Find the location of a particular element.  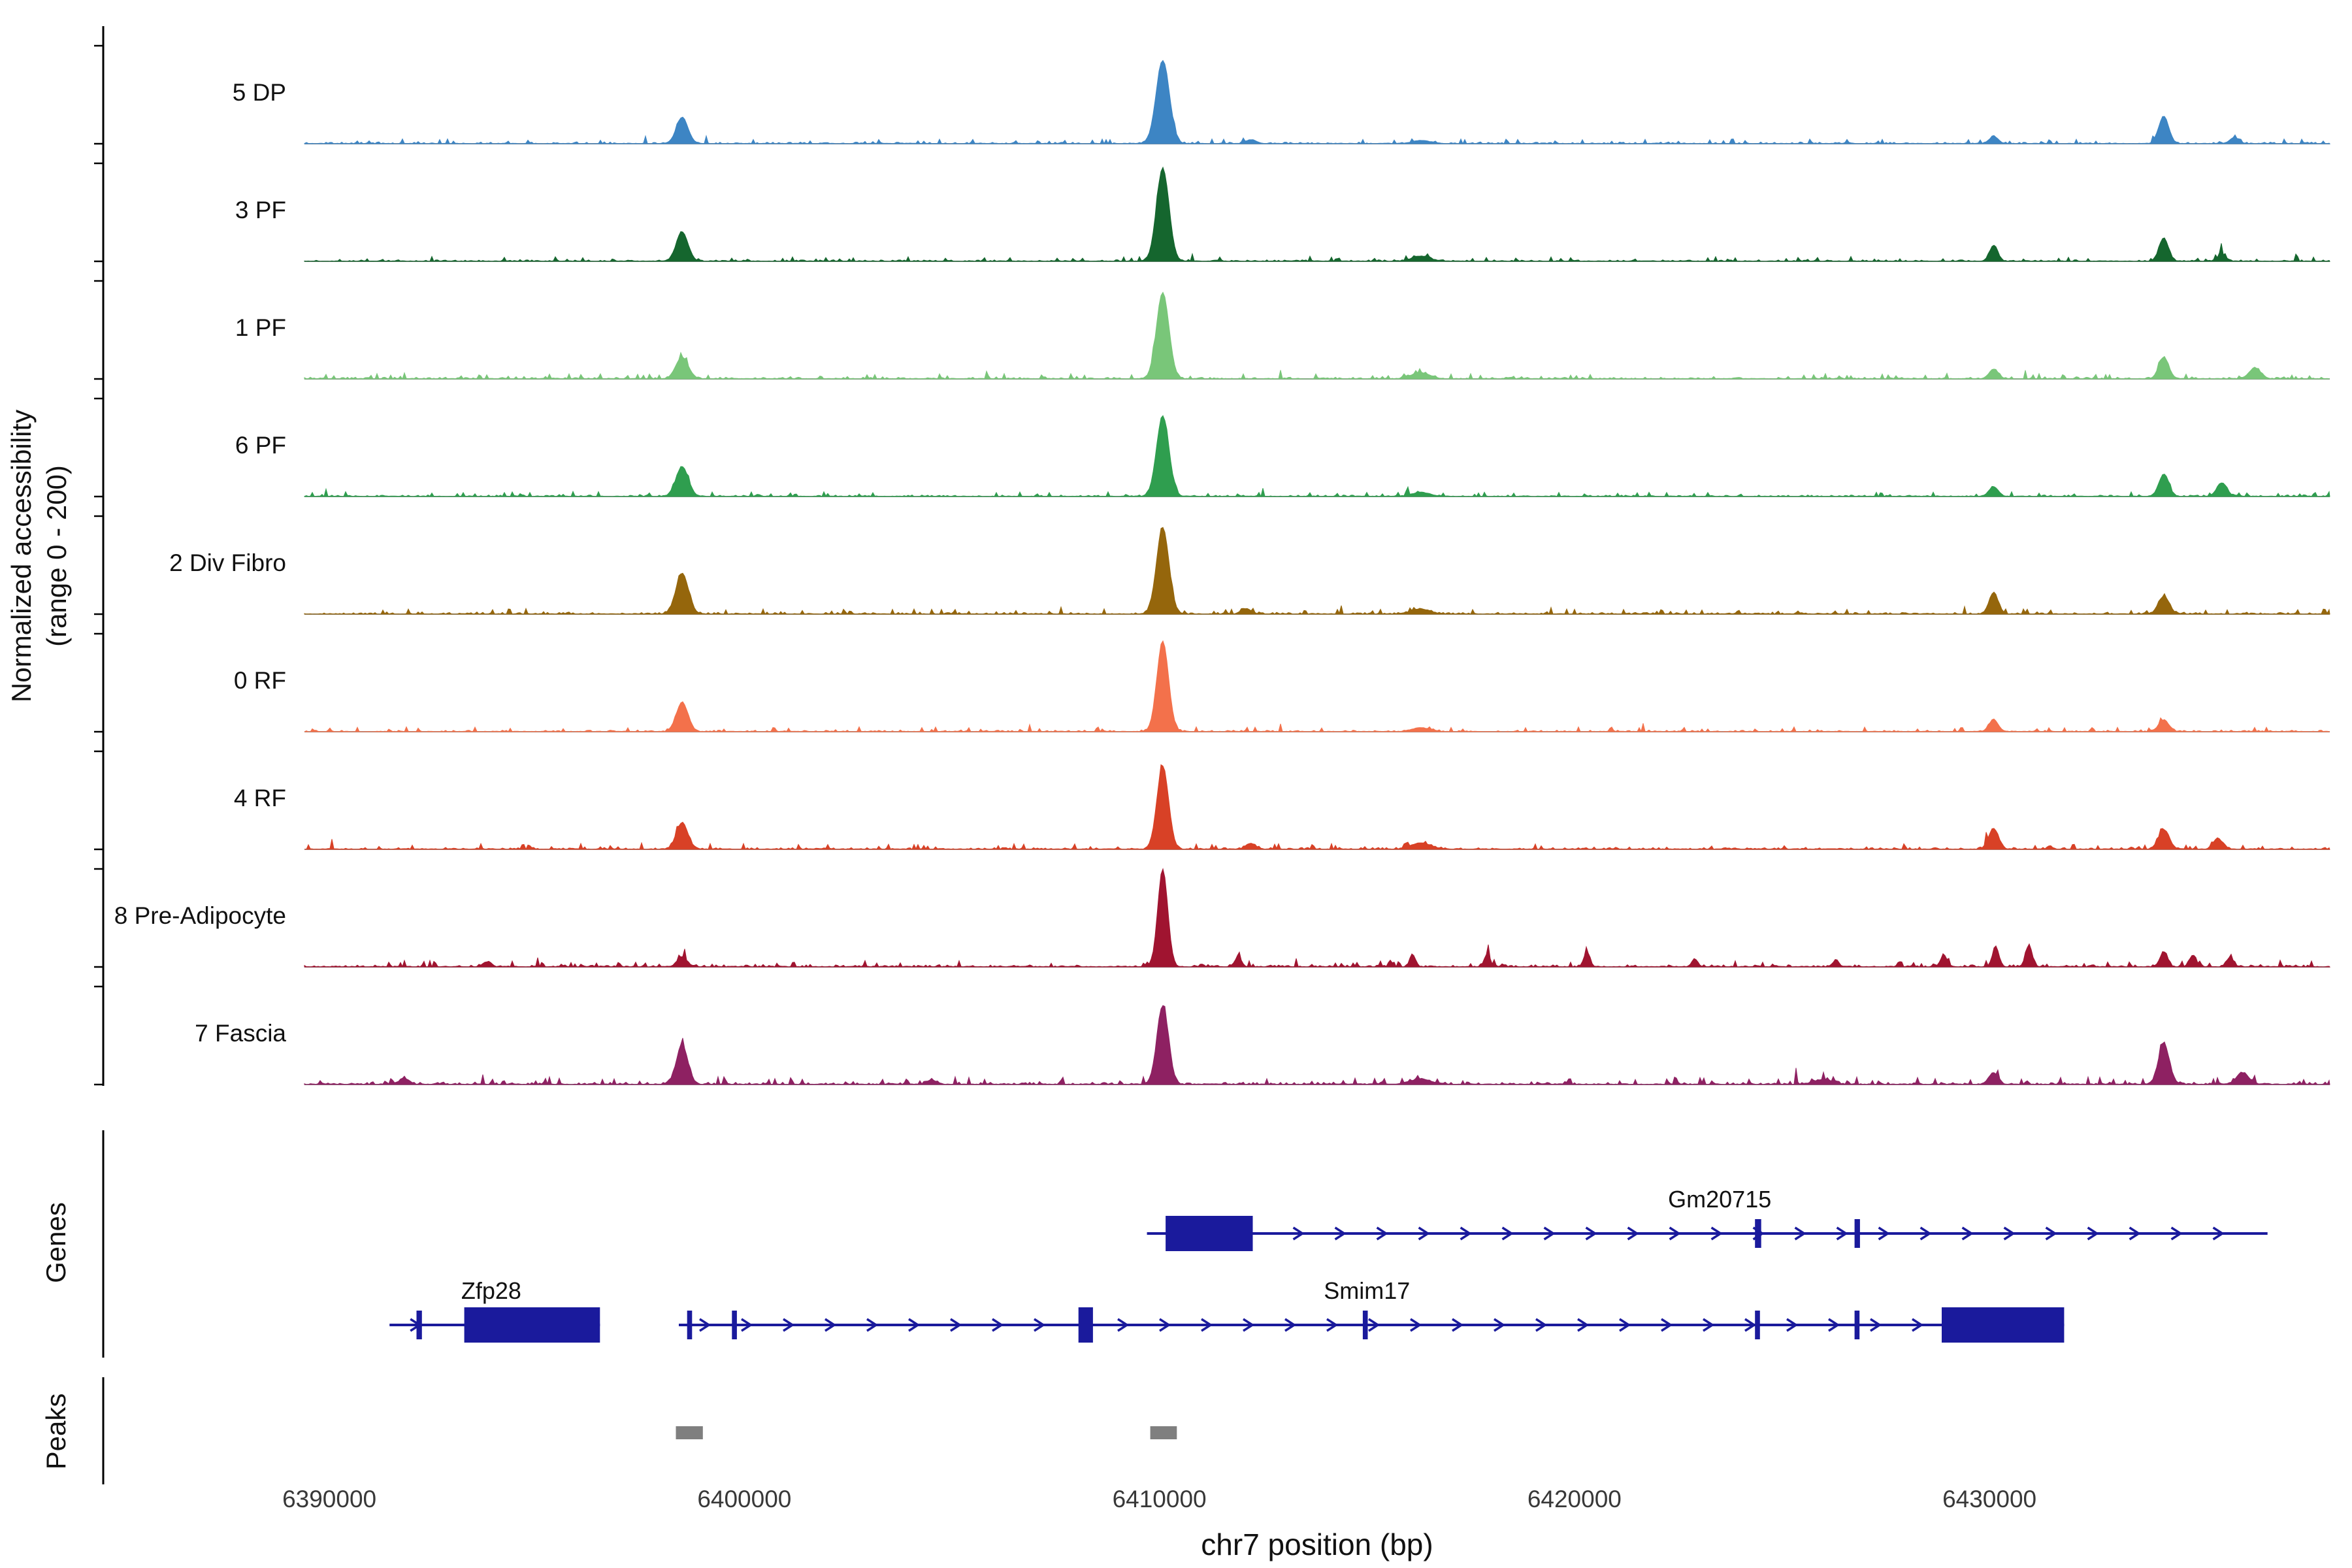

signal-area-1-pf is located at coordinates (1317, 335).